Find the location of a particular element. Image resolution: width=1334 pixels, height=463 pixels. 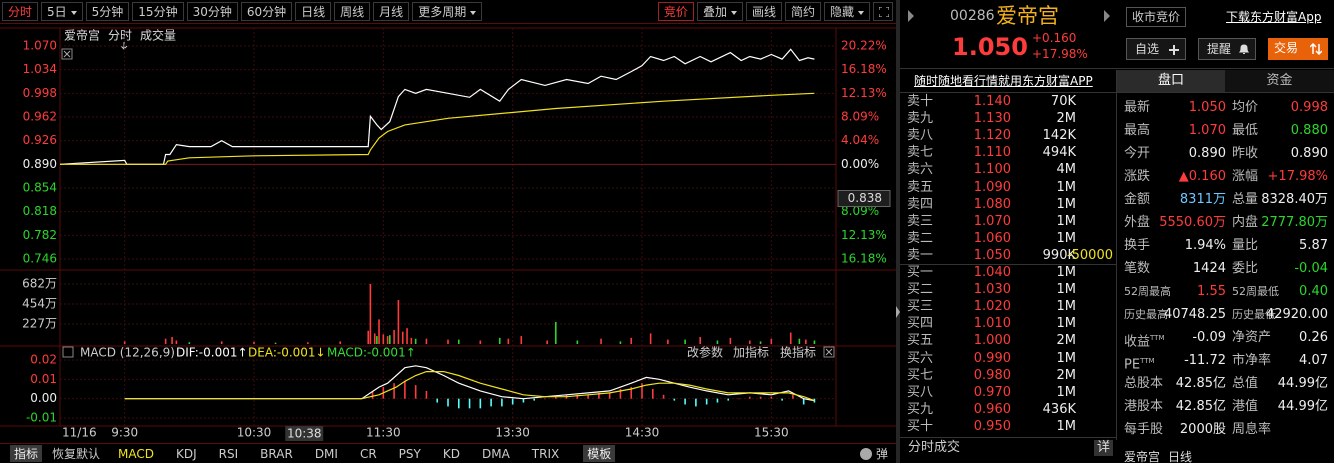

trade-button: 交易 is located at coordinates (1298, 49).